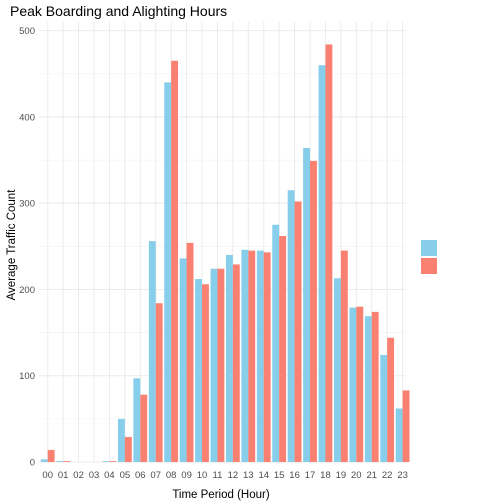 This screenshot has height=504, width=504. Describe the element at coordinates (27, 290) in the screenshot. I see `y-tick-label: 200` at that location.